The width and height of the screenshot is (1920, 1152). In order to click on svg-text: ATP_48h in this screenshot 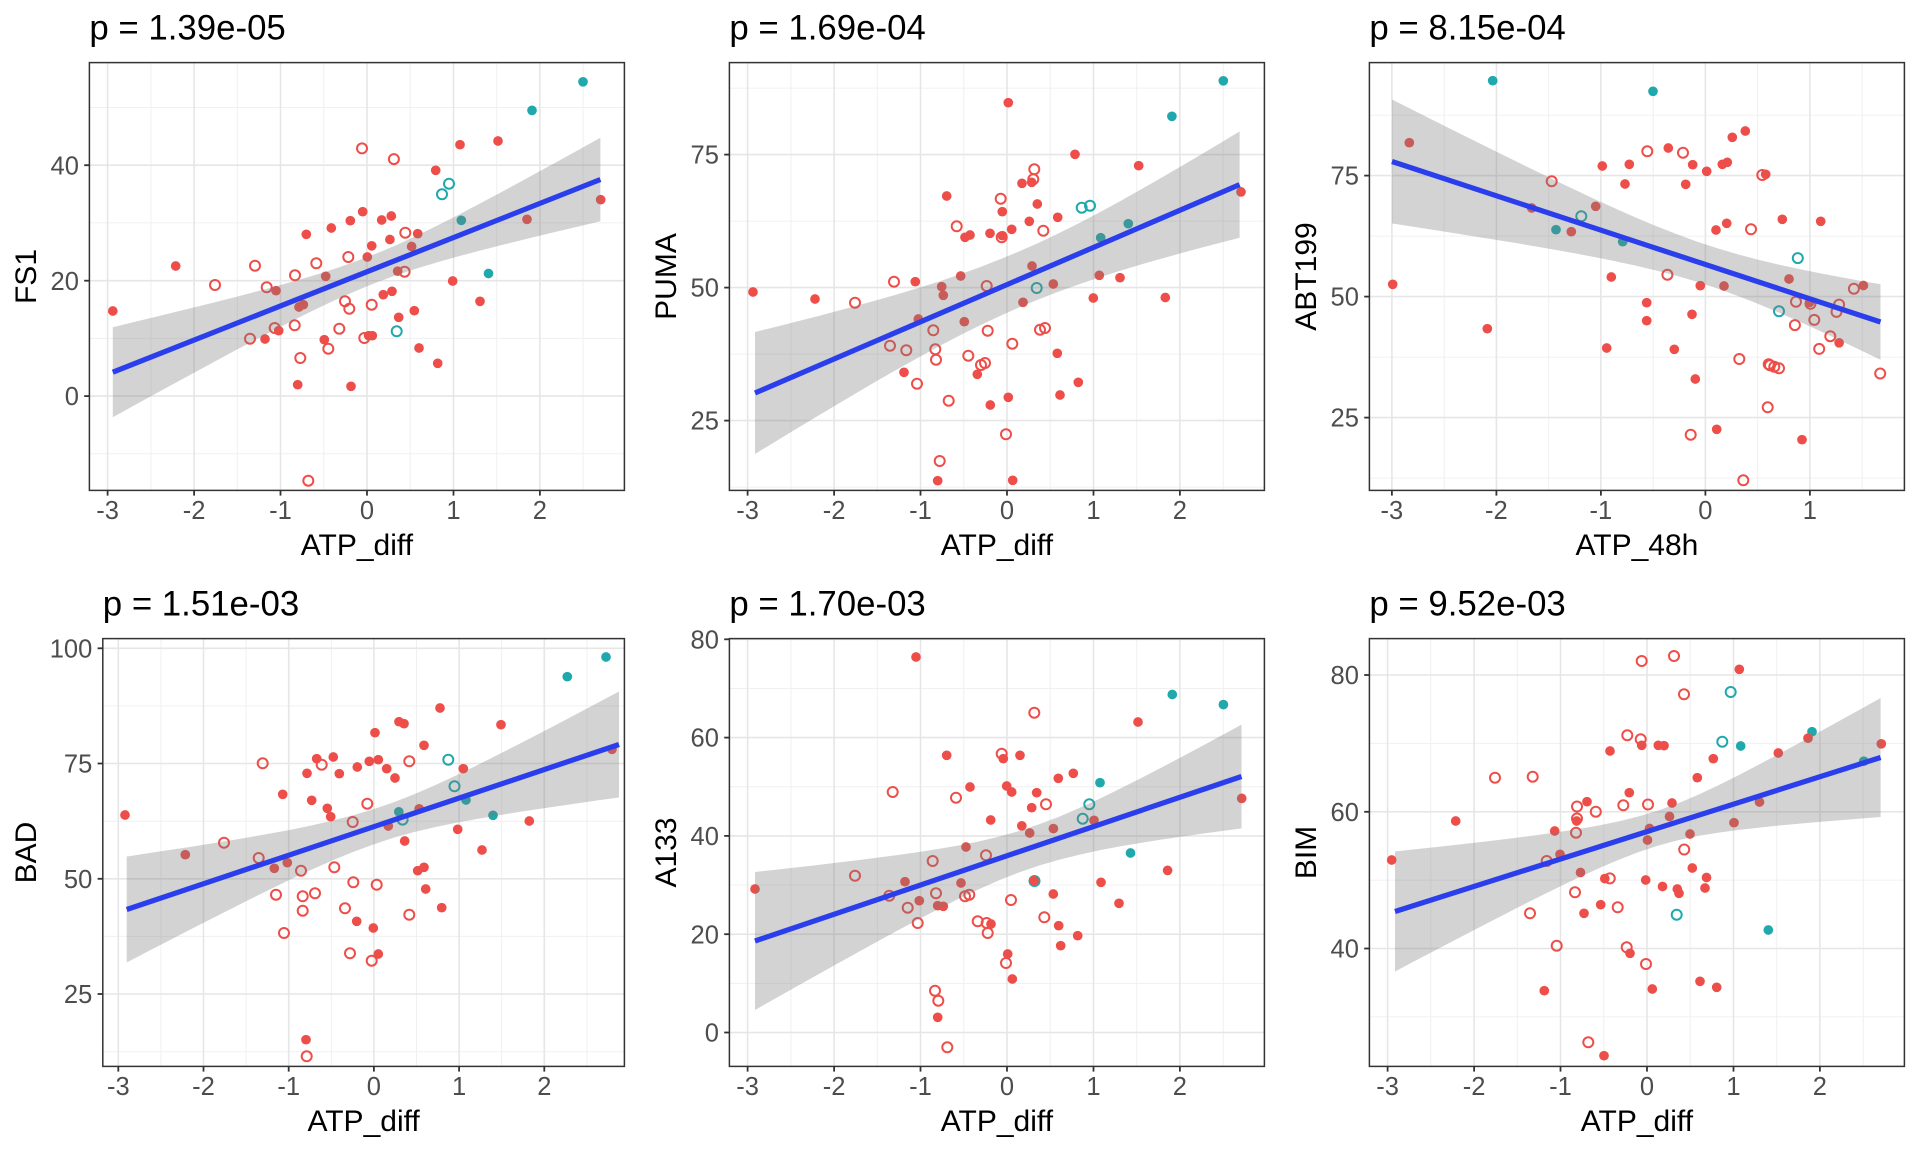, I will do `click(1636, 545)`.